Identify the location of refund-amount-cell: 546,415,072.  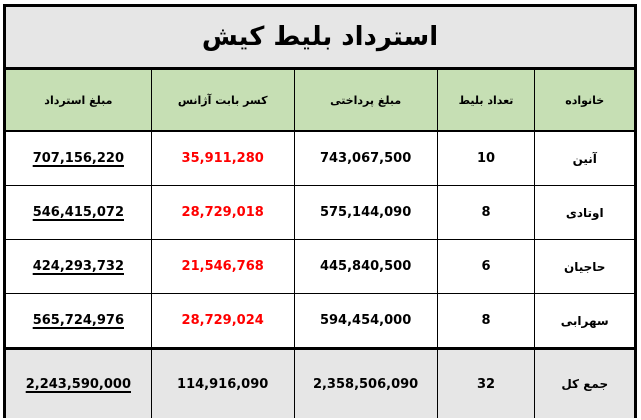
(79, 212).